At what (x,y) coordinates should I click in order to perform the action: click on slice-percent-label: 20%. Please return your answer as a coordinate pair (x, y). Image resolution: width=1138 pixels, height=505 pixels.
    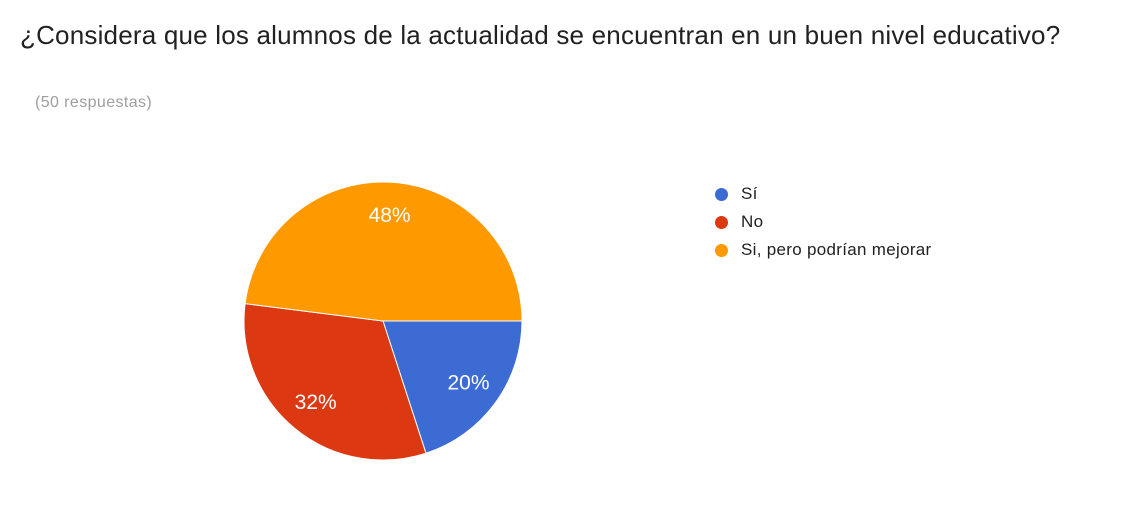
    Looking at the image, I should click on (468, 383).